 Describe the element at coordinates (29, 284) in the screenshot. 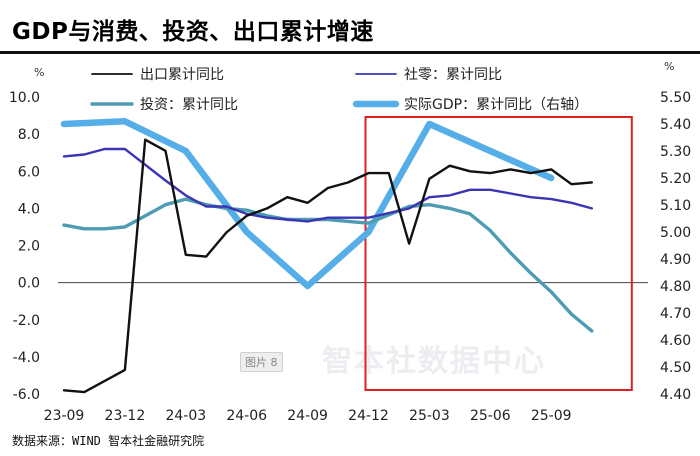

I see `left-tick-label: 0.0` at that location.